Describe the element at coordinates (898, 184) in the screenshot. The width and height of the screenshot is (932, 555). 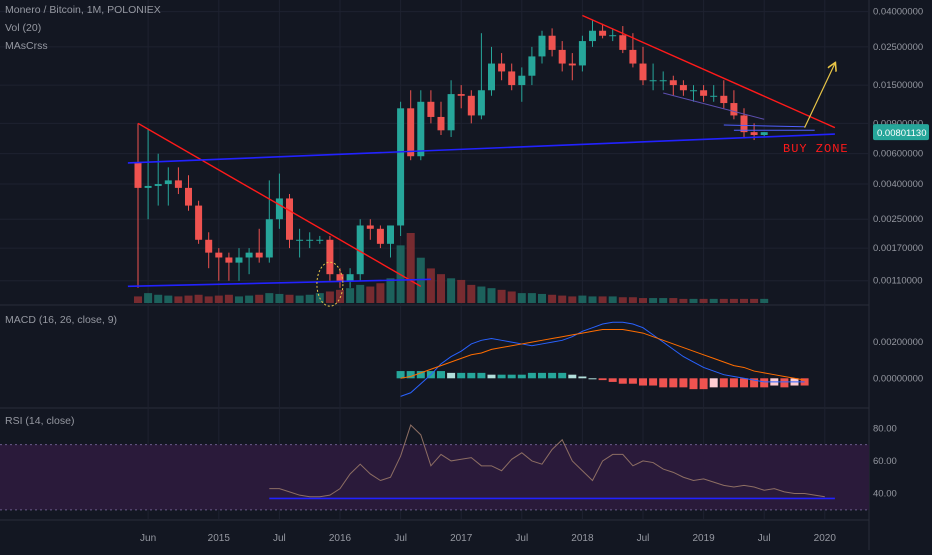
I see `price-tick-label: 0.00400000` at that location.